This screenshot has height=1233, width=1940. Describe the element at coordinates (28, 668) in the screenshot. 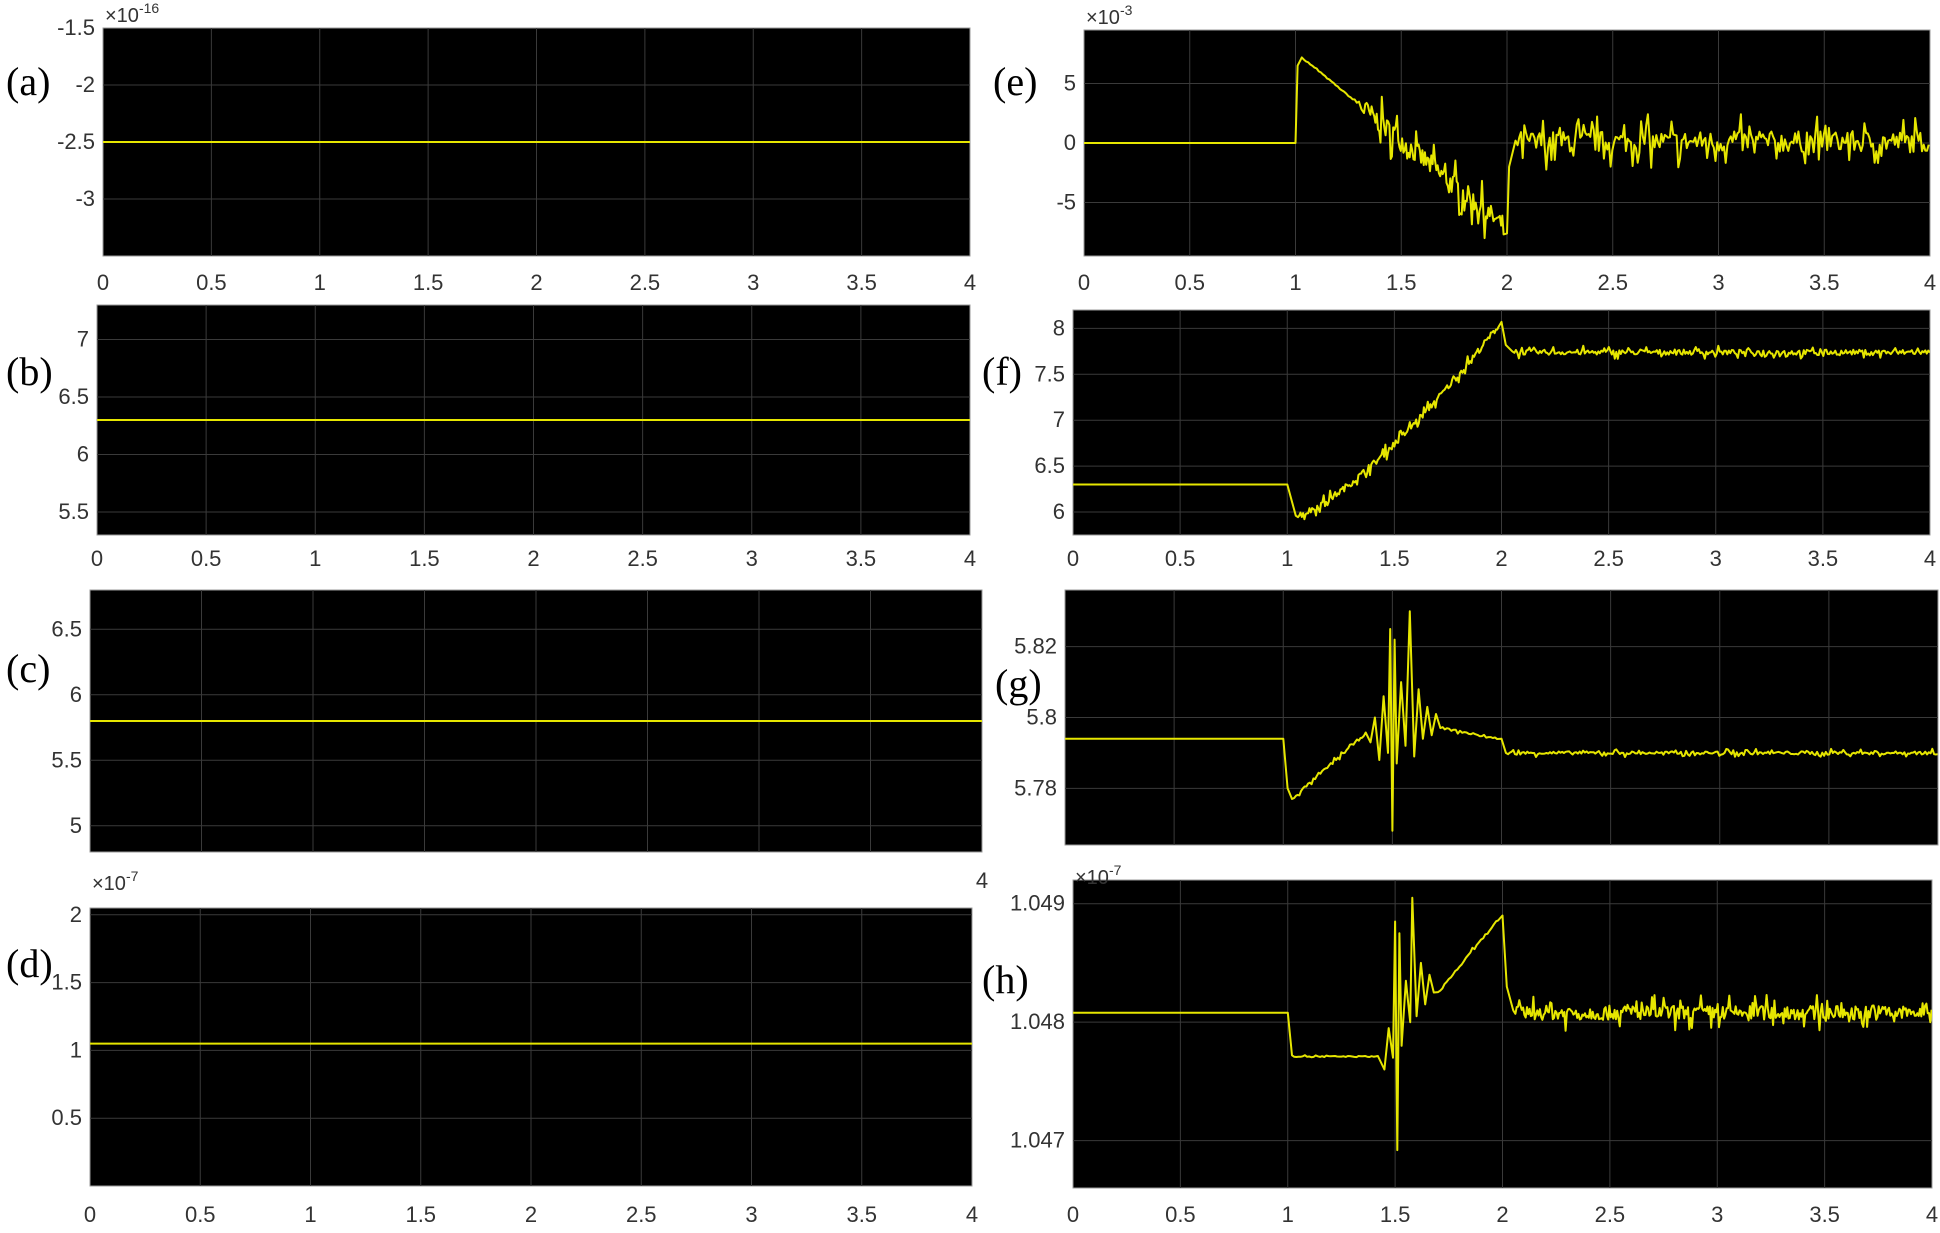

I see `panel-label-c: (c)` at that location.